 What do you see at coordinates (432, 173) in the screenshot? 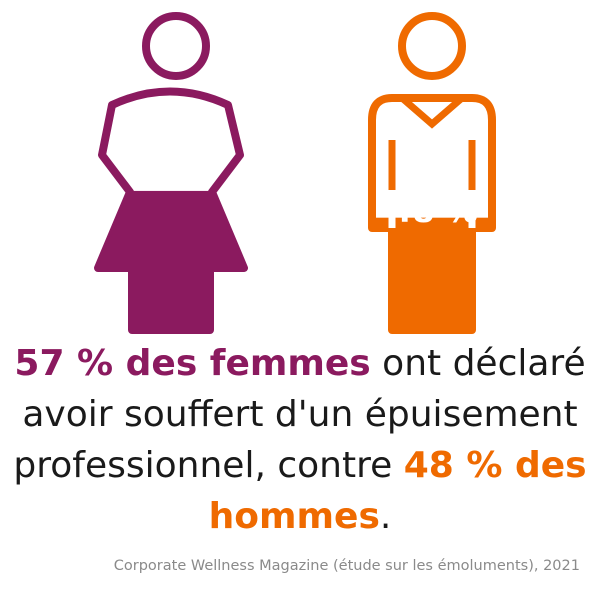
I see `man-figure-icon: 48 %` at bounding box center [432, 173].